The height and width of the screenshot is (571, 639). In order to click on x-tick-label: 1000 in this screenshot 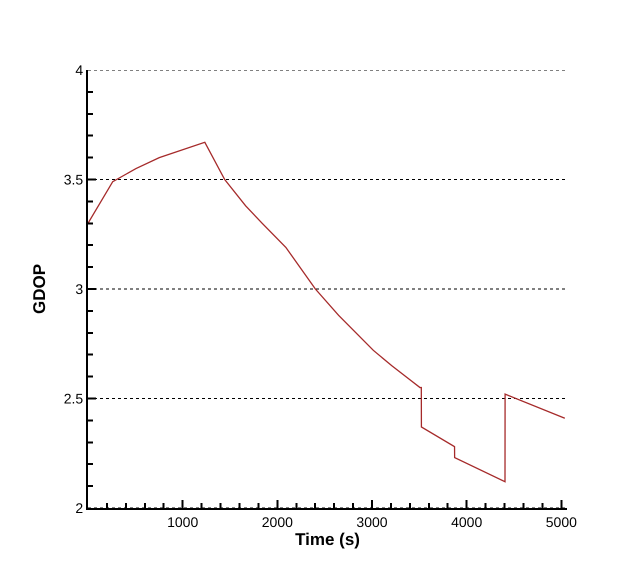, I will do `click(182, 522)`.